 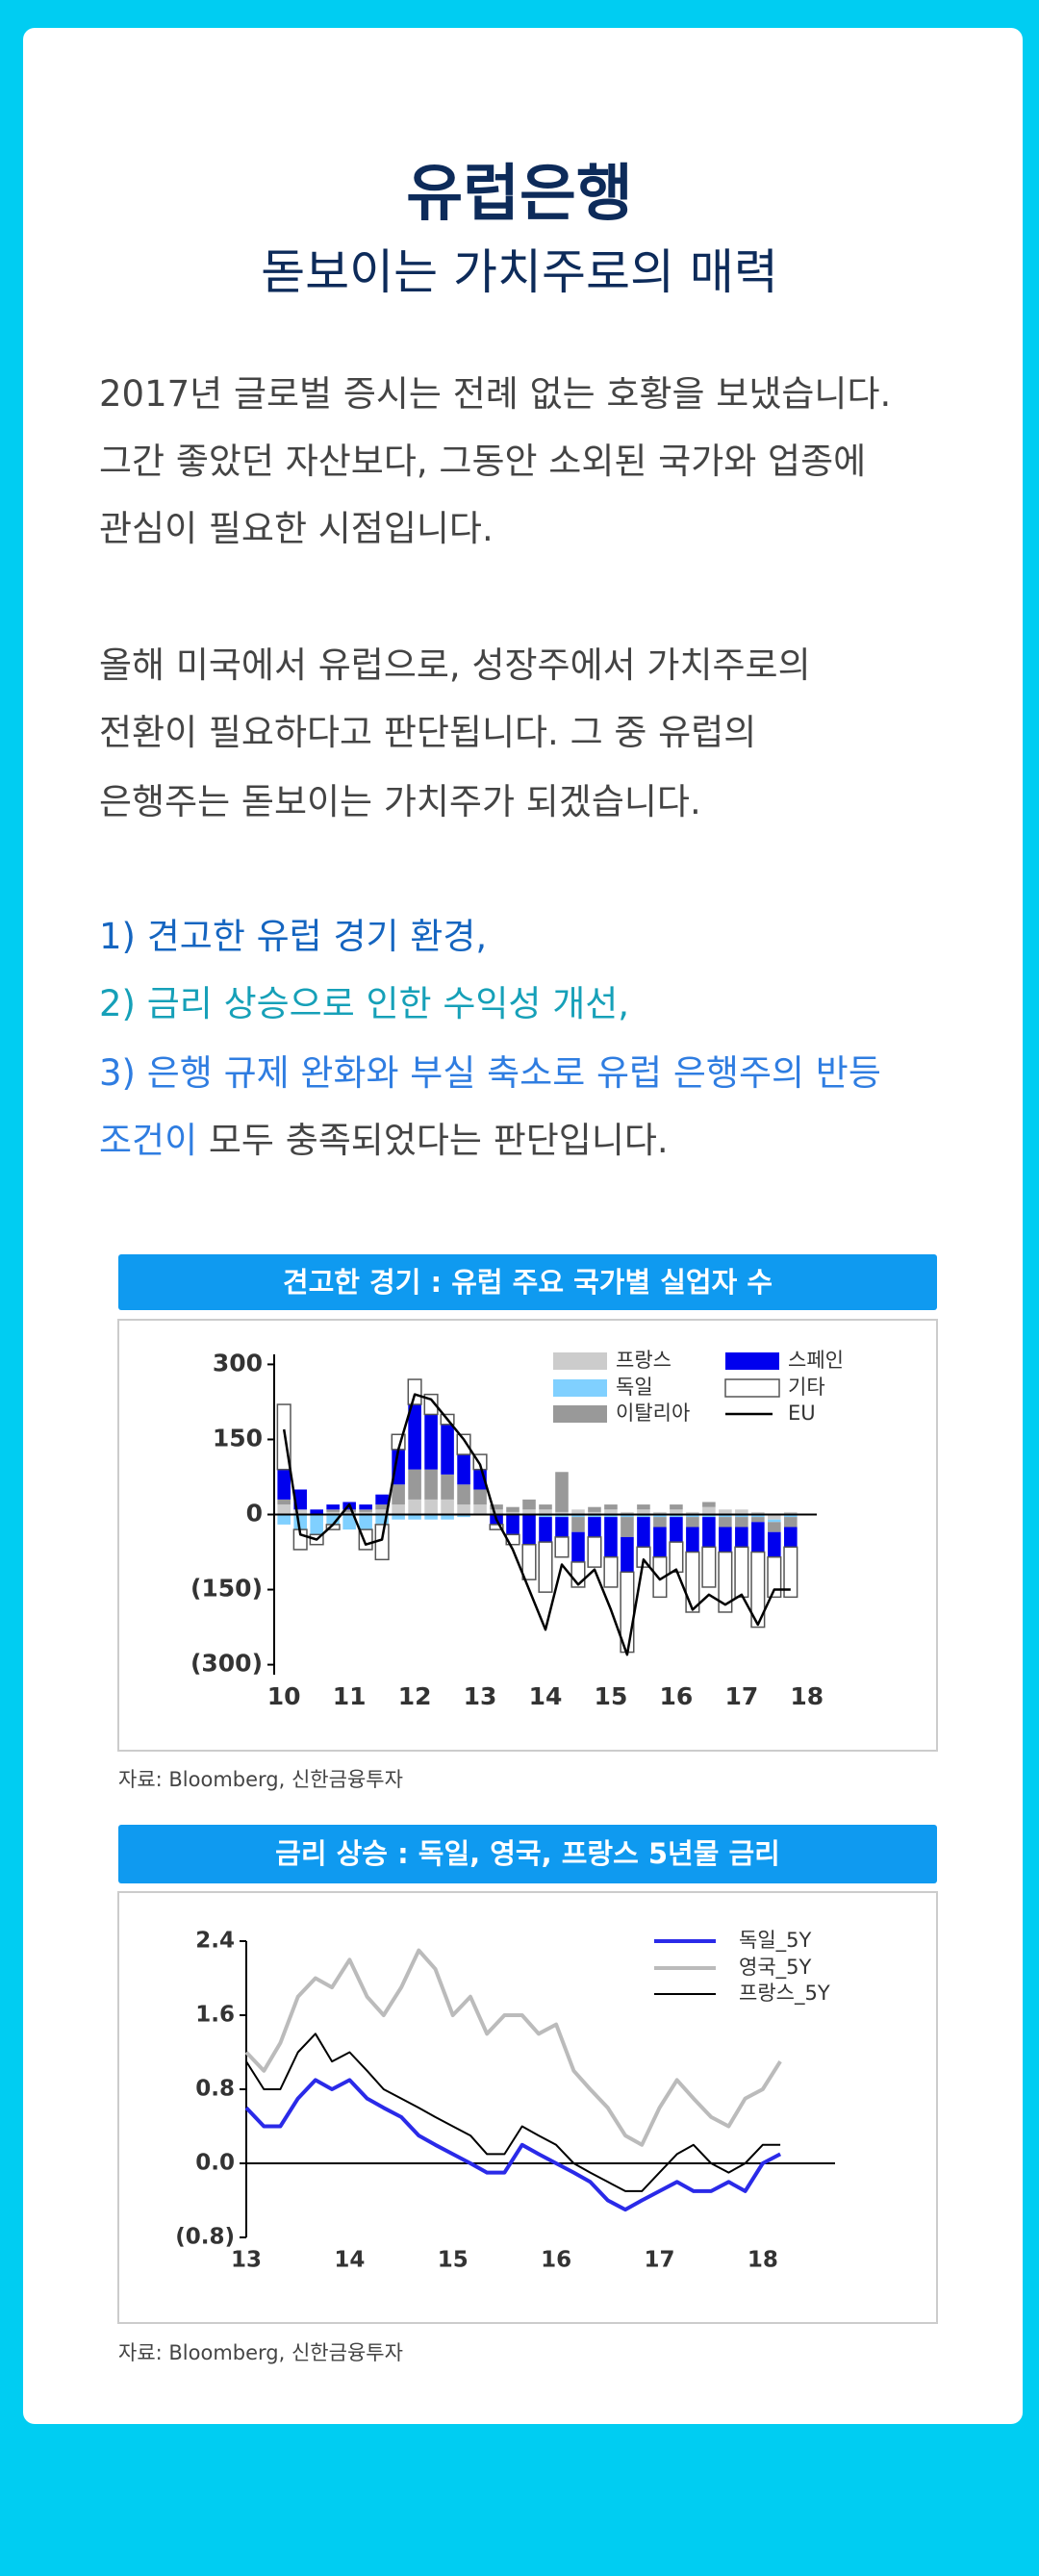 What do you see at coordinates (254, 1514) in the screenshot?
I see `y-tick-label: 0` at bounding box center [254, 1514].